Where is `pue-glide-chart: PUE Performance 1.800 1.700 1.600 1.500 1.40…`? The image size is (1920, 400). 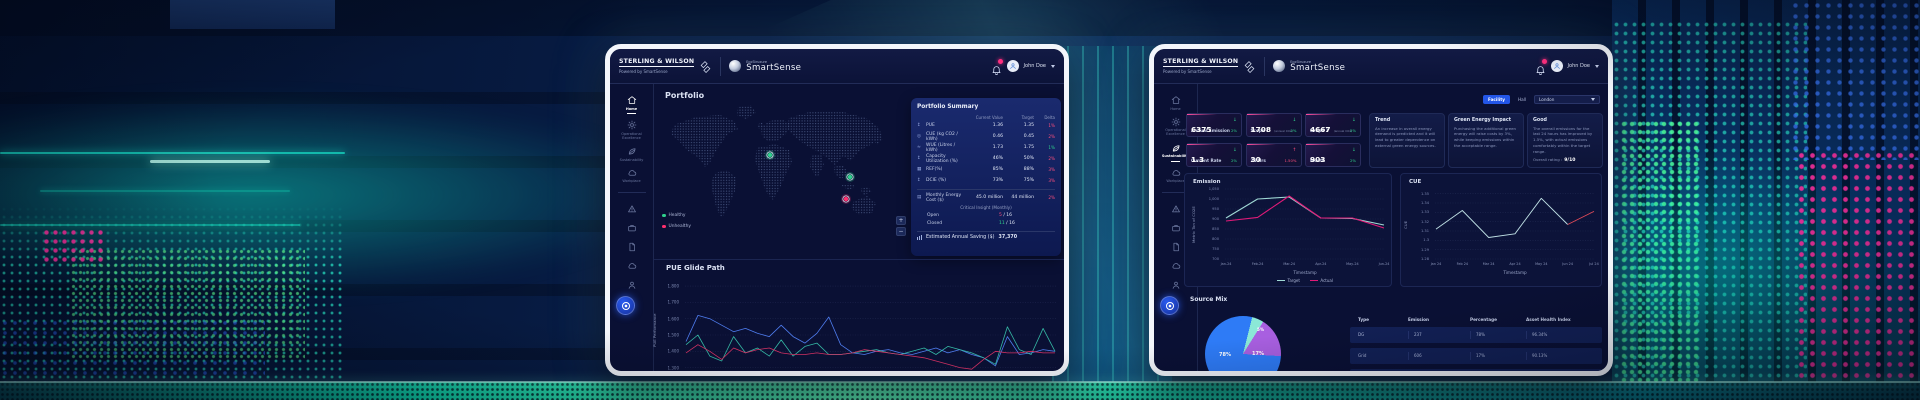 pue-glide-chart: PUE Performance 1.800 1.700 1.600 1.500 1.40… is located at coordinates (855, 326).